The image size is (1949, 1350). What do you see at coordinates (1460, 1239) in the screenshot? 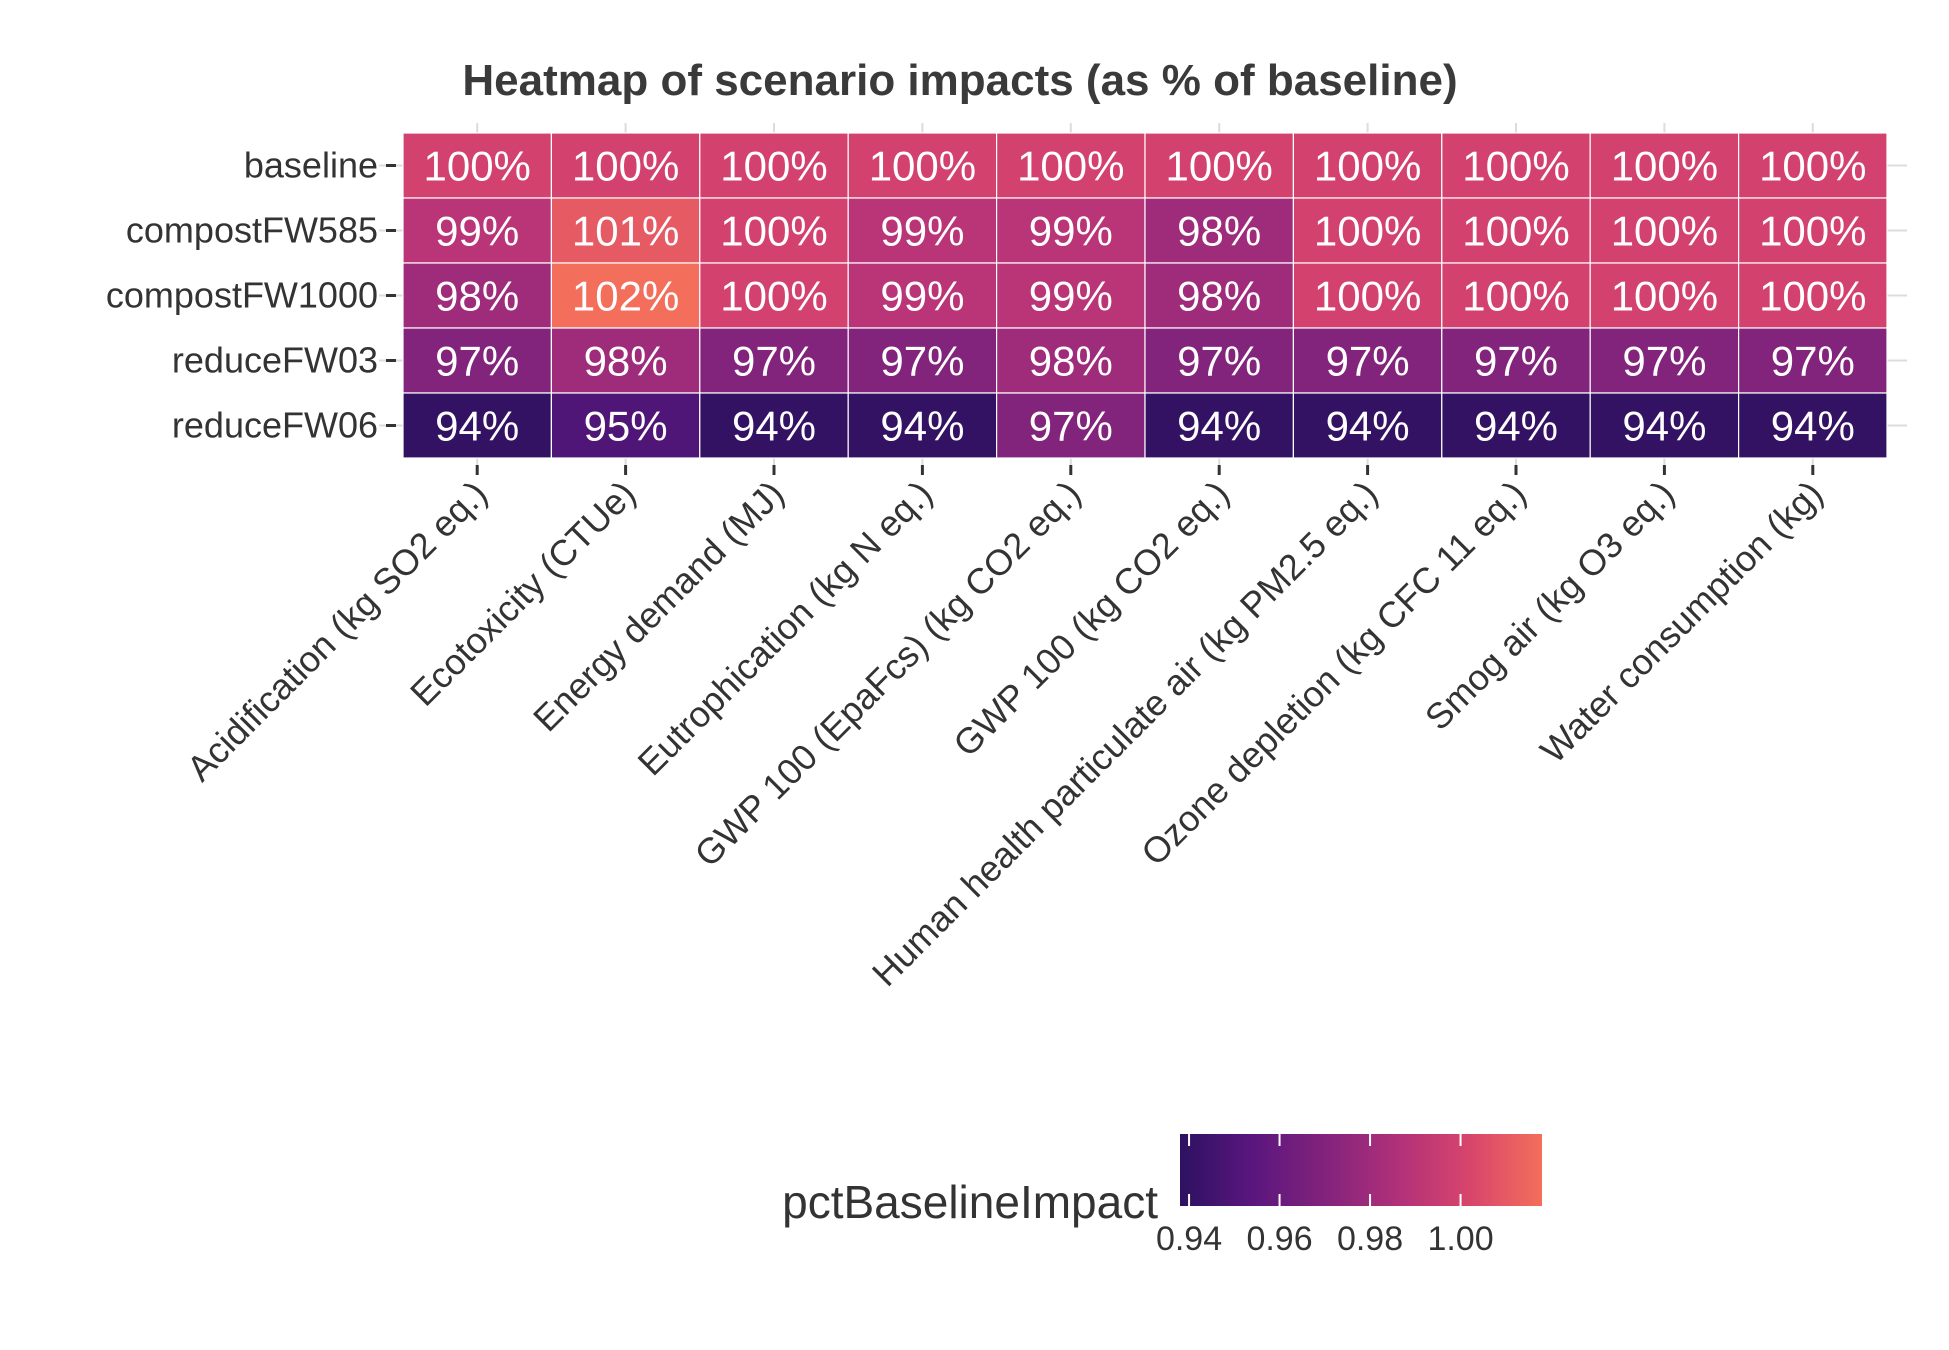
I see `legend-tick-label: 1.00` at bounding box center [1460, 1239].